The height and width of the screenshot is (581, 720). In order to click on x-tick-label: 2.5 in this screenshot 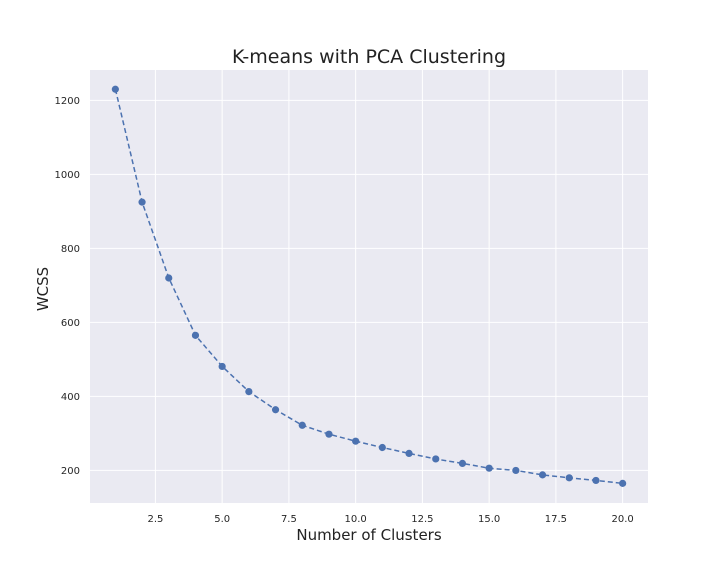, I will do `click(155, 519)`.